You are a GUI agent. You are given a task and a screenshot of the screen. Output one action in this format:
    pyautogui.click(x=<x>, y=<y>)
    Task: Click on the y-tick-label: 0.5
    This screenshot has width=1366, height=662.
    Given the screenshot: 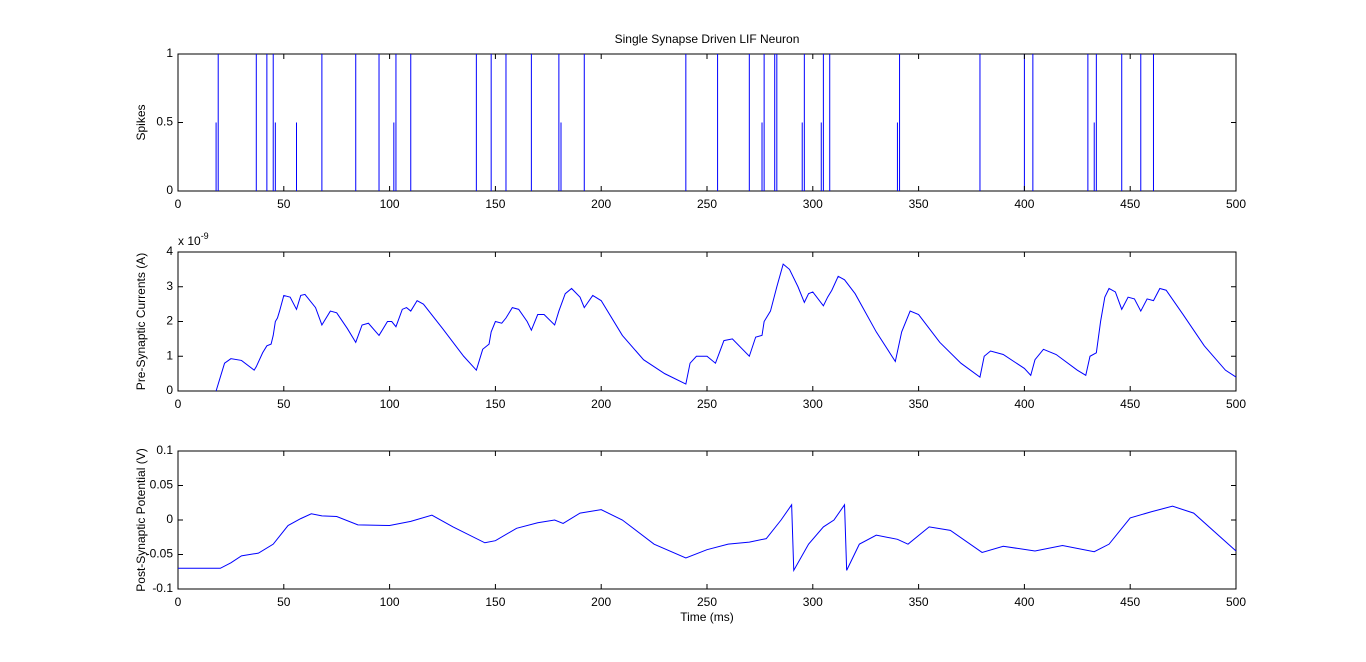 What is the action you would take?
    pyautogui.click(x=164, y=122)
    